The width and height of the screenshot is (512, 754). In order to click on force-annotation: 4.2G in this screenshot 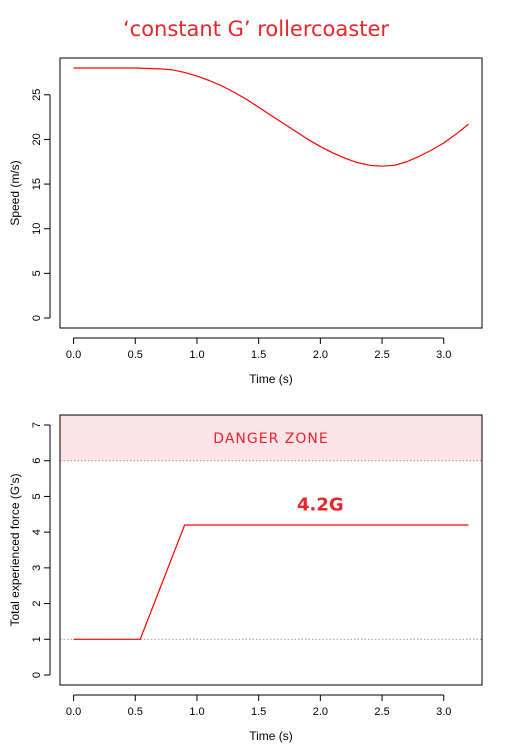, I will do `click(320, 505)`.